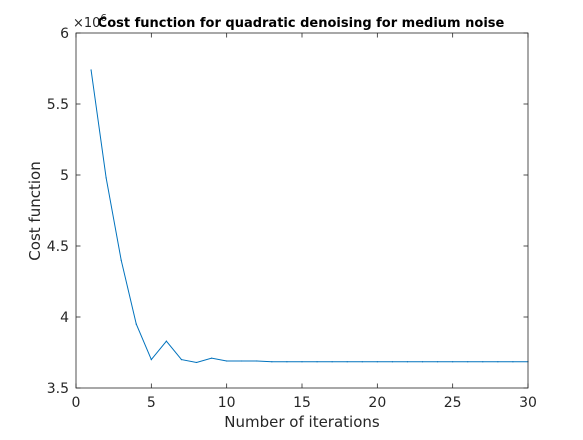  What do you see at coordinates (64, 176) in the screenshot?
I see `y-tick-label: 5` at bounding box center [64, 176].